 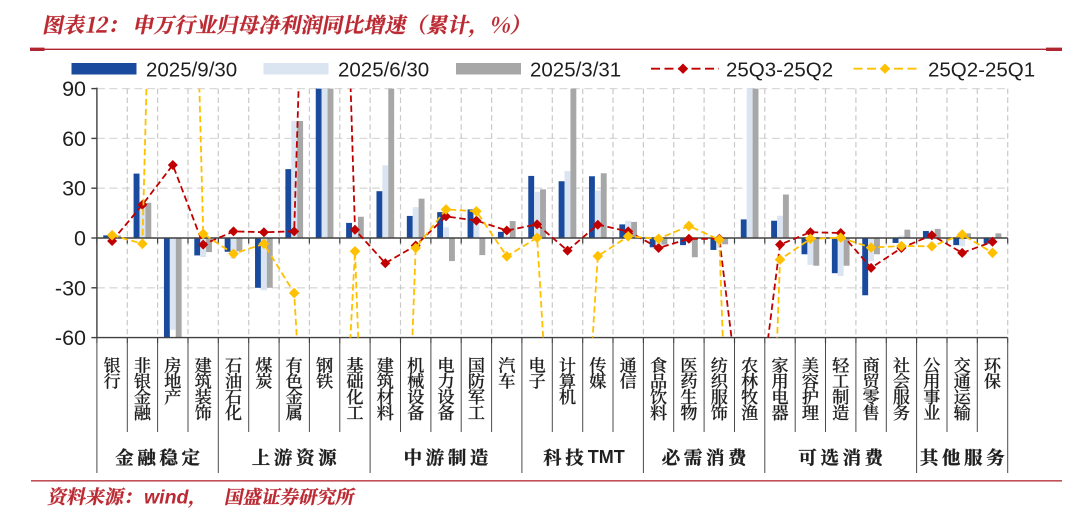 I want to click on svg-text: wind, so click(x=166, y=498).